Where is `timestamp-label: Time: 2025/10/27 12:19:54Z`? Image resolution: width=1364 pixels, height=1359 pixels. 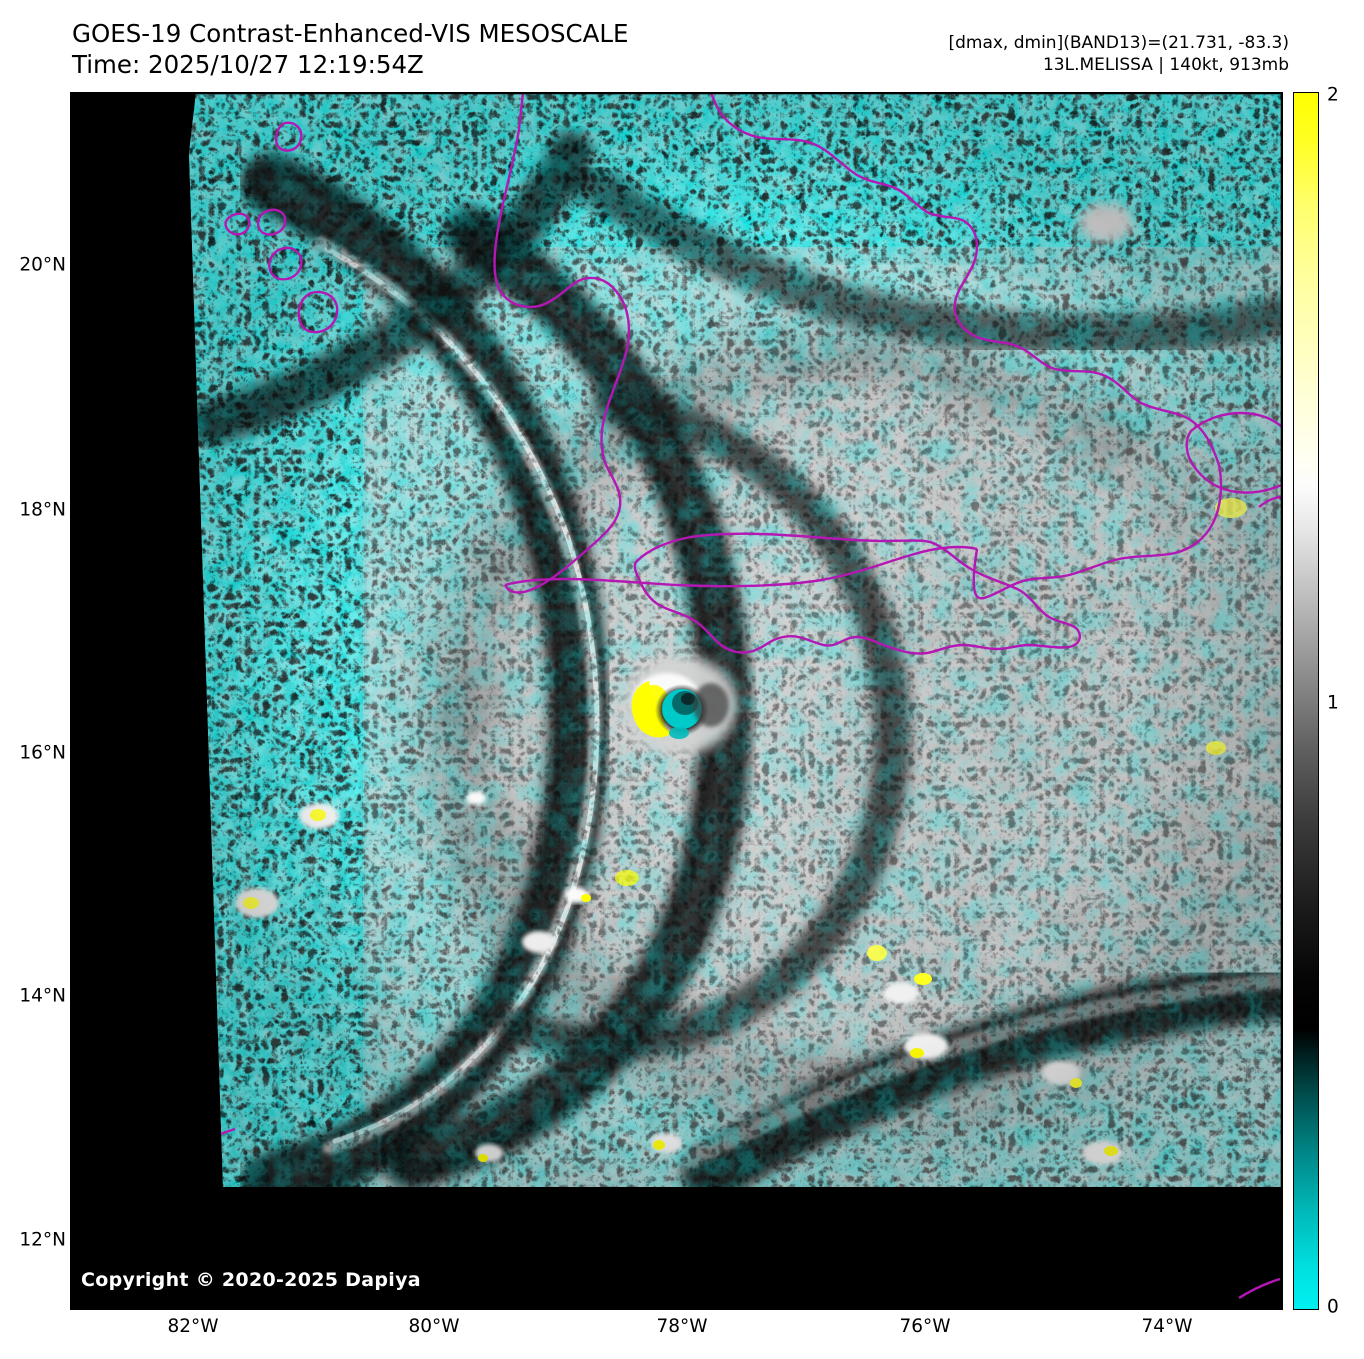 timestamp-label: Time: 2025/10/27 12:19:54Z is located at coordinates (248, 64).